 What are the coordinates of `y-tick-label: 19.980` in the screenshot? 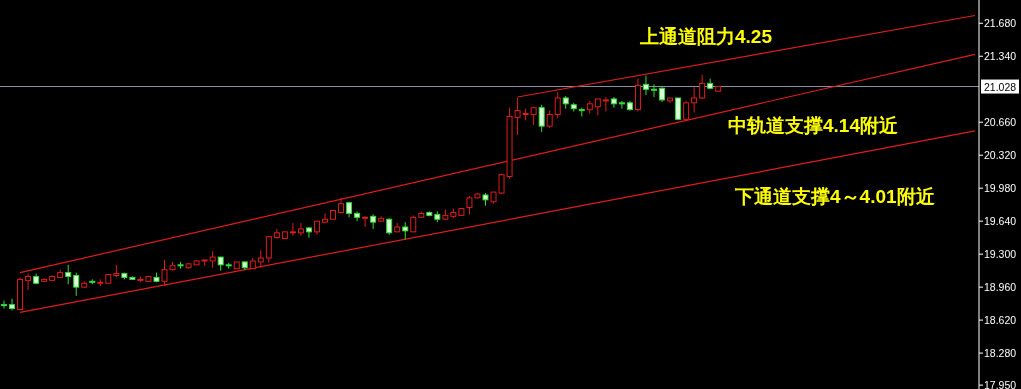 It's located at (1000, 188).